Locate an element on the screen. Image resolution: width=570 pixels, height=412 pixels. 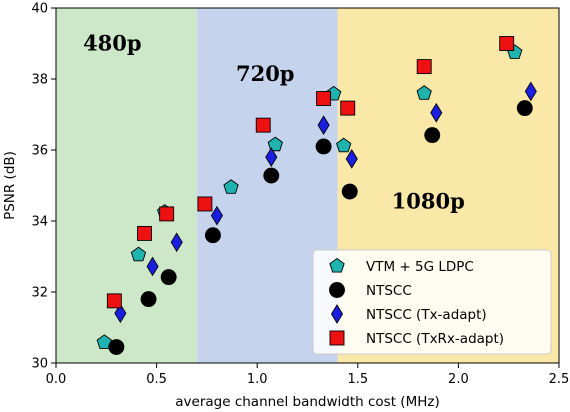
legend-entry-label: NTSCC (TxRx-adapt) is located at coordinates (435, 339).